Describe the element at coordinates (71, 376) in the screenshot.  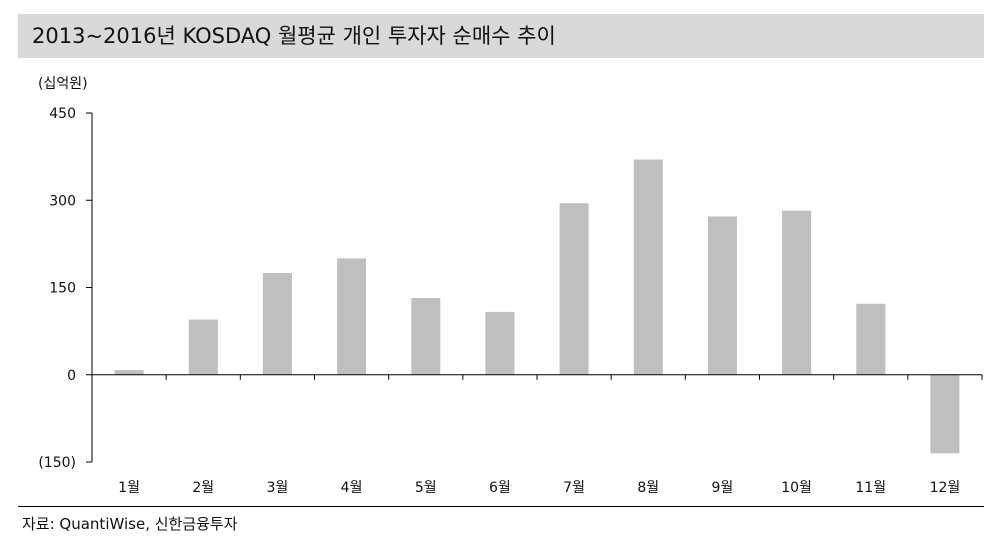
I see `y-tick-label: 0` at that location.